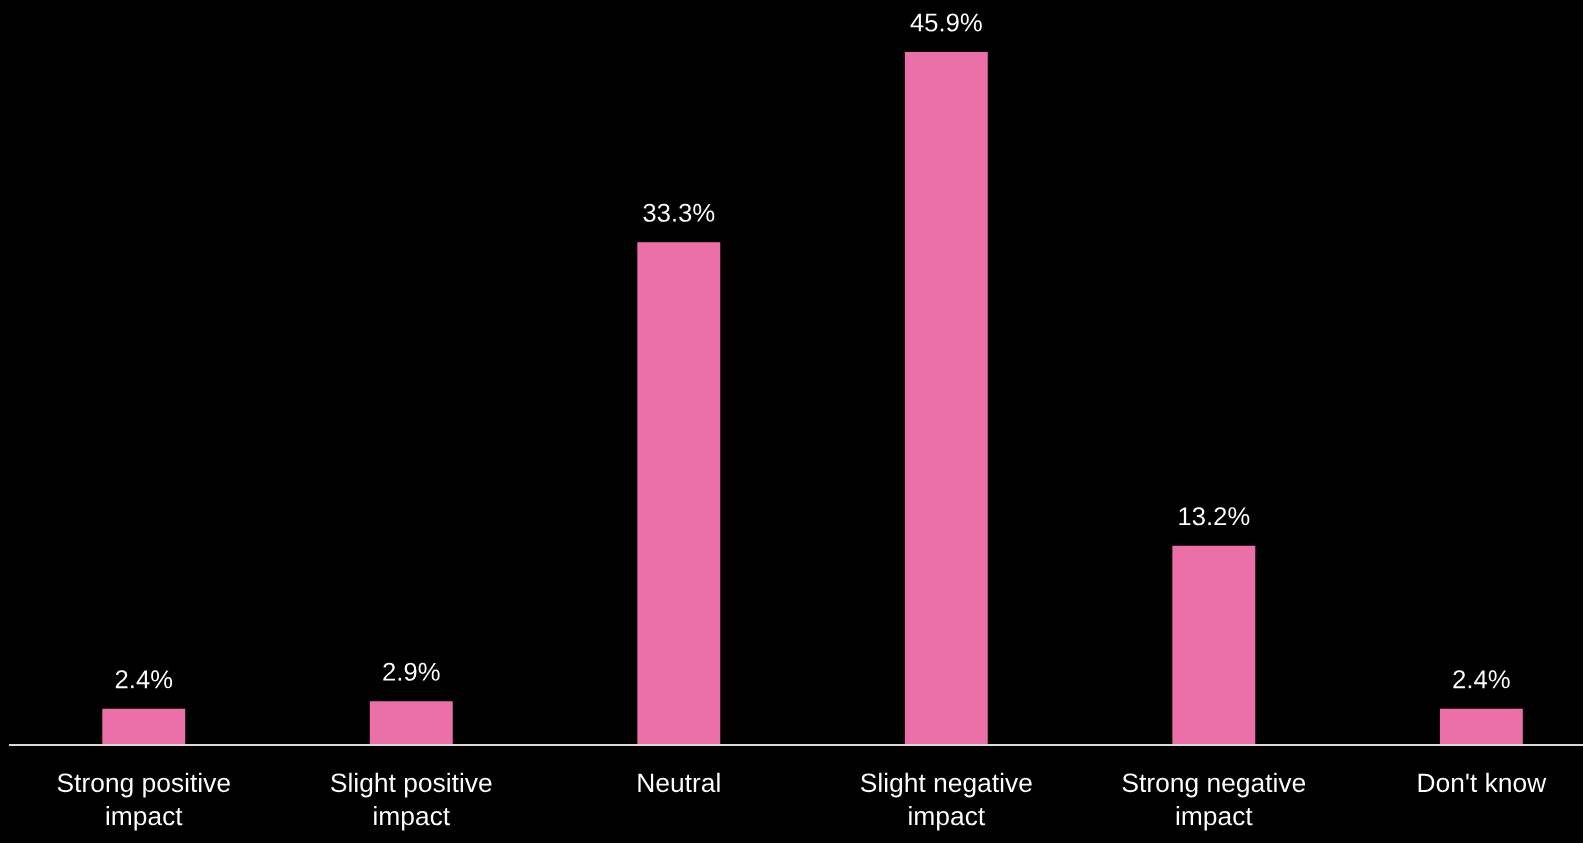 This screenshot has height=843, width=1583. I want to click on x-tick-label: Neutral, so click(679, 782).